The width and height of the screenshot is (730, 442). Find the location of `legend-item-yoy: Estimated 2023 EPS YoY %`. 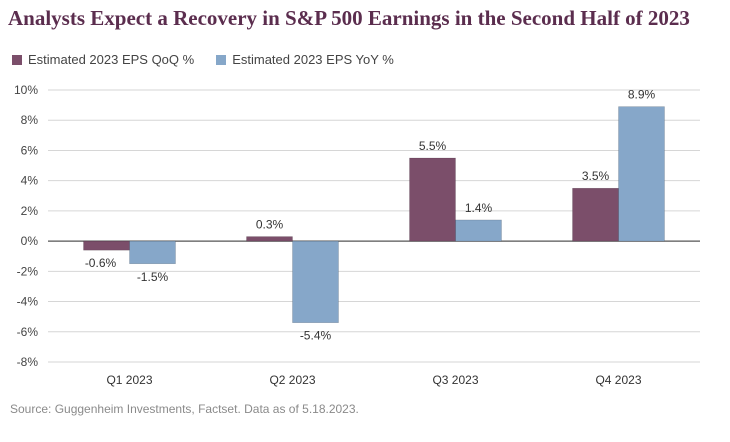

legend-item-yoy: Estimated 2023 EPS YoY % is located at coordinates (305, 59).